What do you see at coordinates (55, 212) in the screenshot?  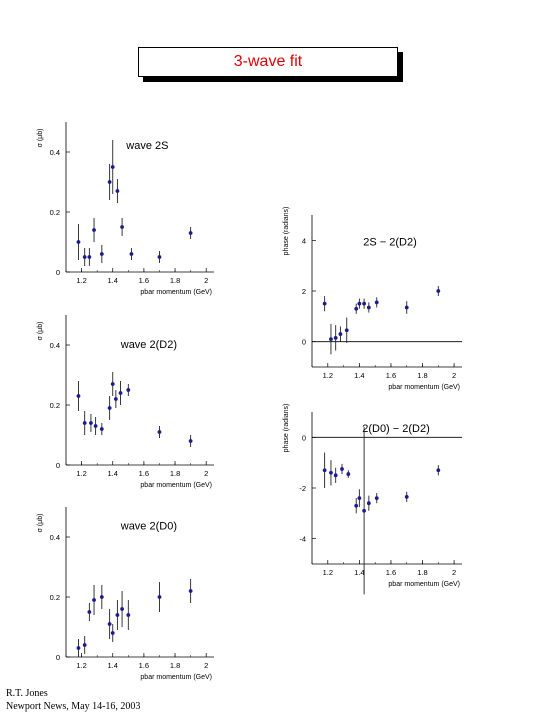 I see `y-tick-label: 0.2` at bounding box center [55, 212].